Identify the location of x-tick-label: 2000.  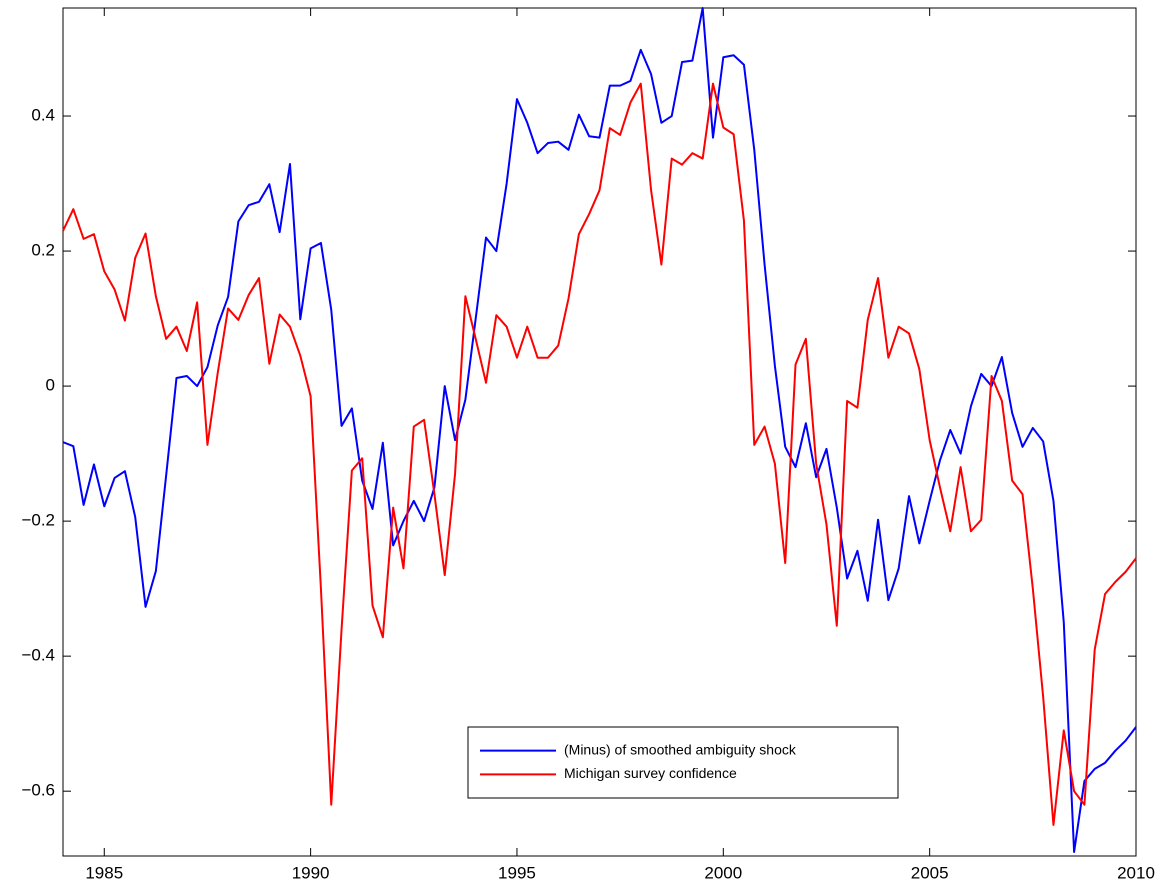
(723, 872).